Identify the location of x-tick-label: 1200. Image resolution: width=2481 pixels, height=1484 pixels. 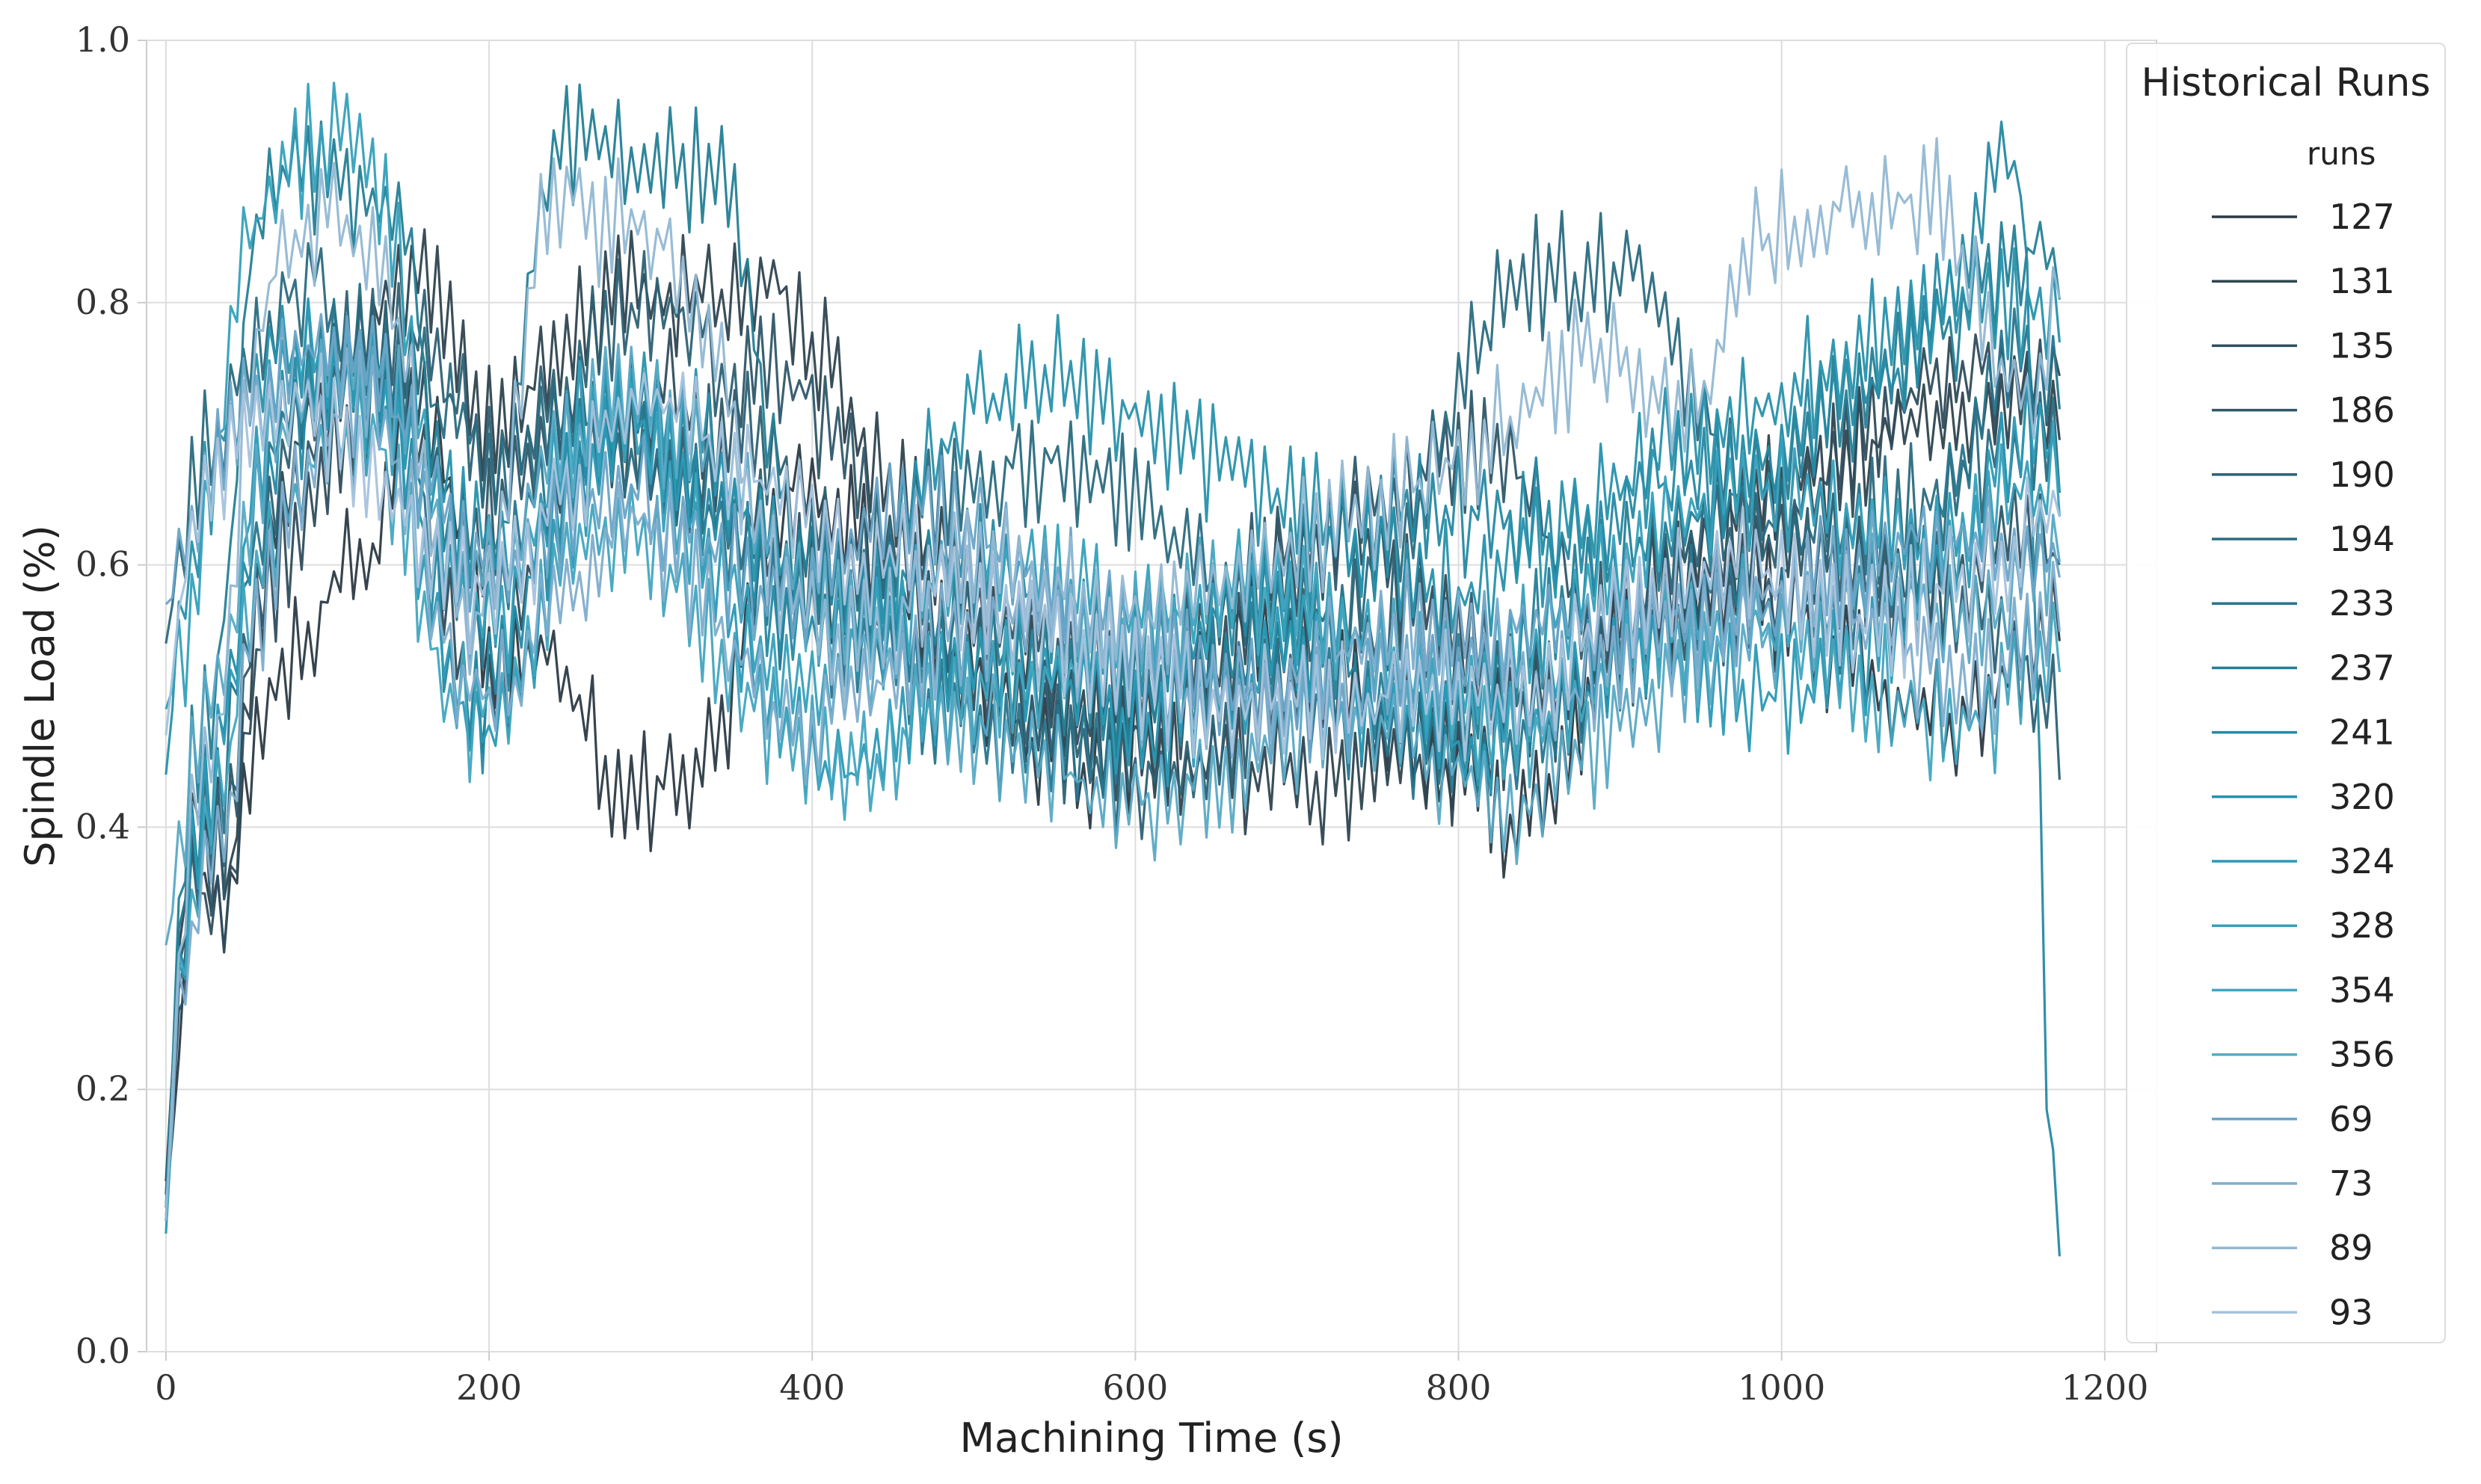
(2104, 1387).